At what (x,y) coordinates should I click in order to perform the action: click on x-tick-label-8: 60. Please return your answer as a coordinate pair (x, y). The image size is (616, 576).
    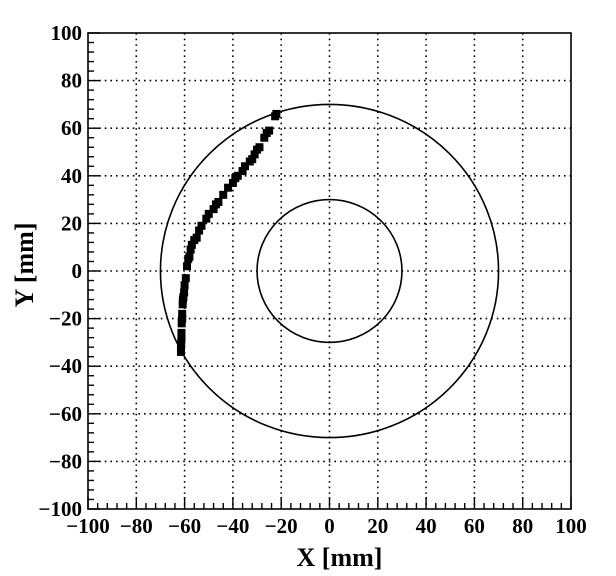
    Looking at the image, I should click on (474, 526).